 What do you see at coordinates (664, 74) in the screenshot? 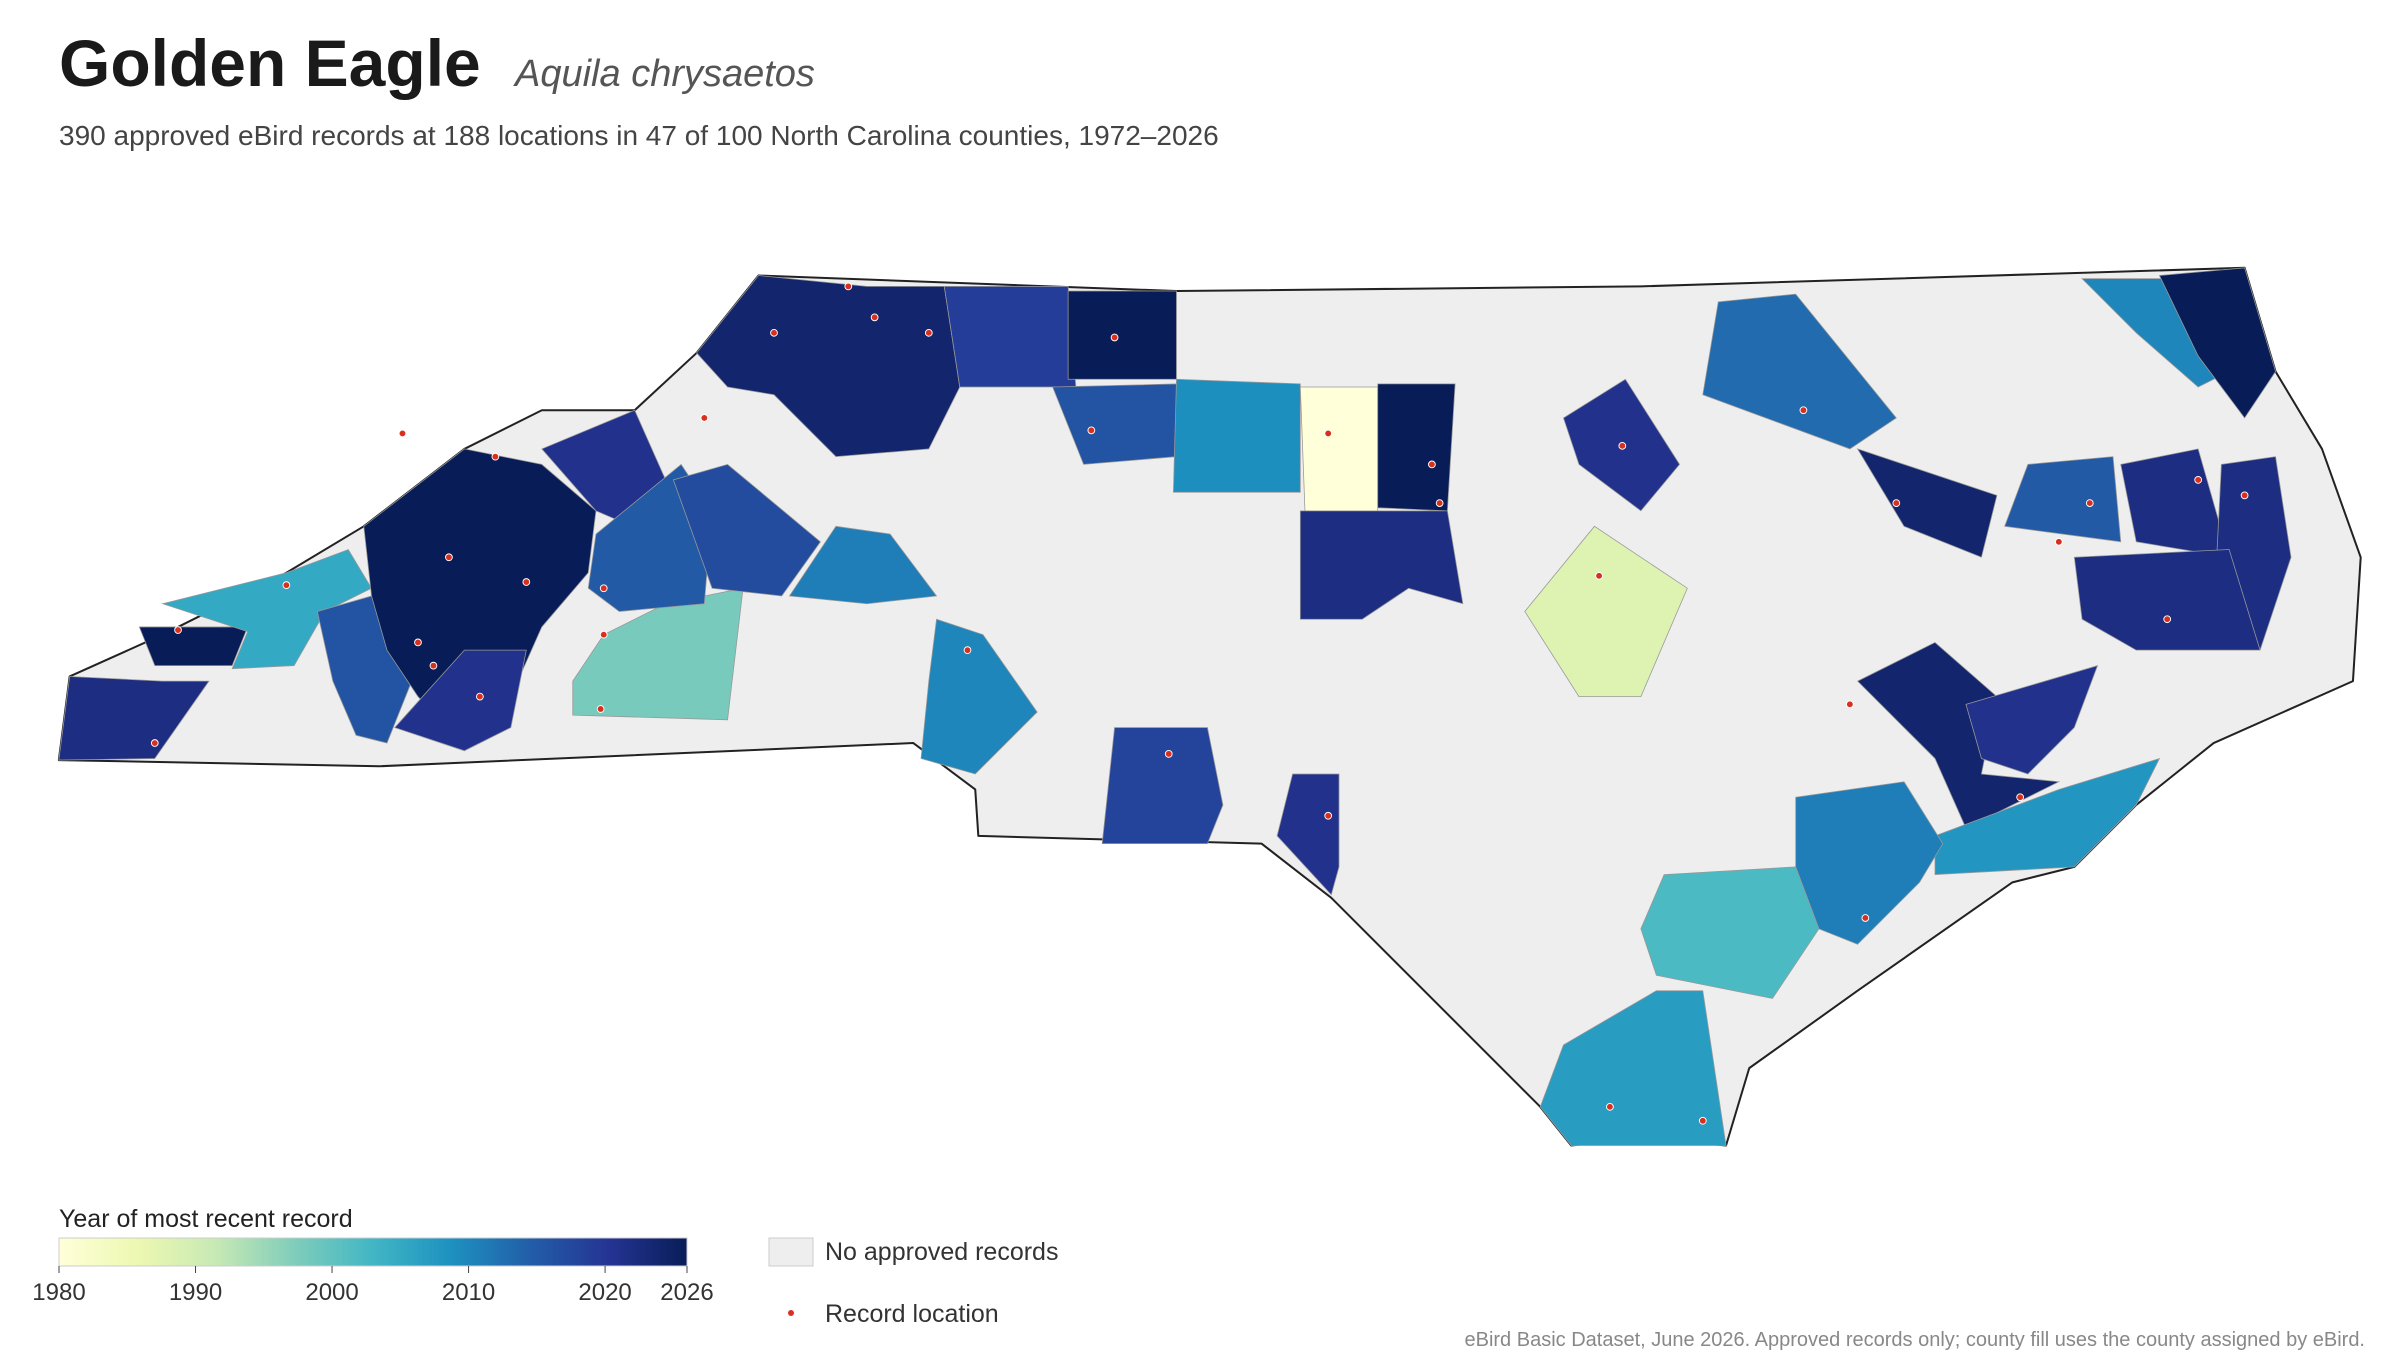
I see `scientific-name: Aquila chrysaetos` at bounding box center [664, 74].